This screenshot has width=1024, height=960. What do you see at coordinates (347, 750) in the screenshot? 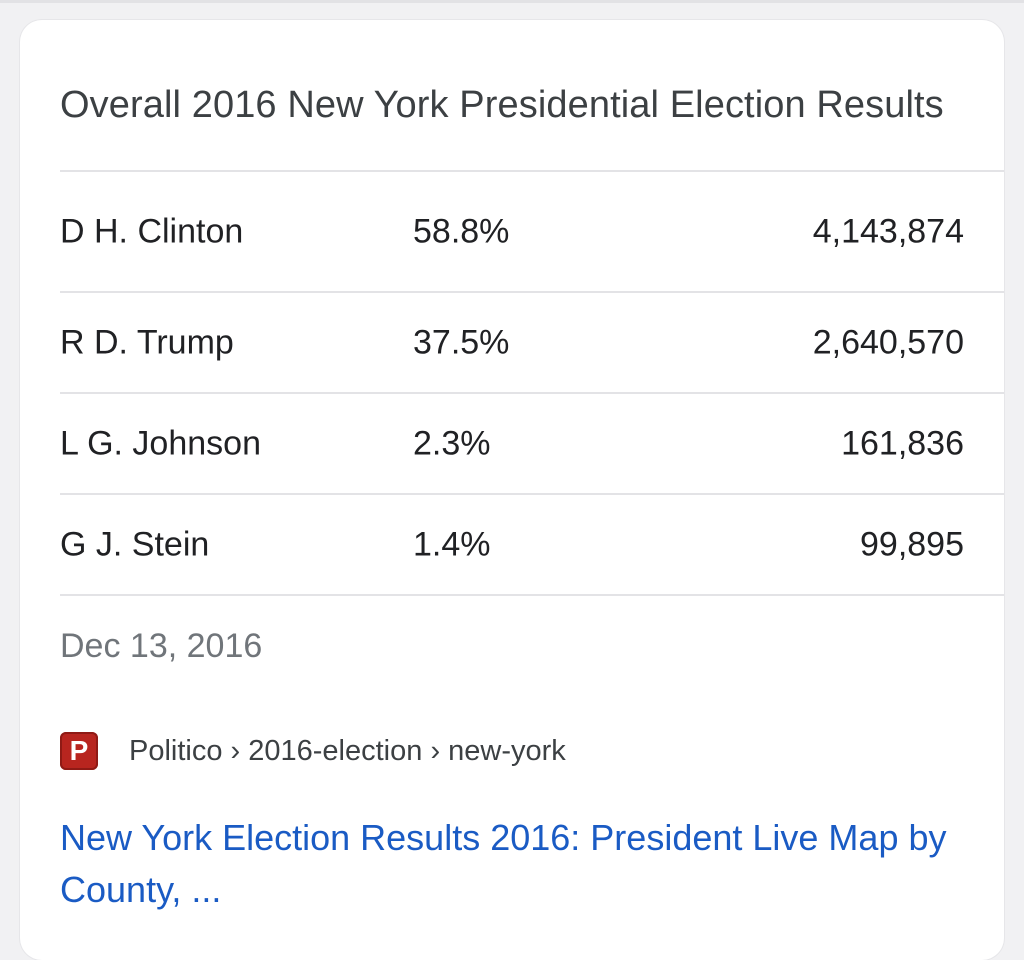
I see `source-breadcrumb: Politico › 2016-election › new-york` at bounding box center [347, 750].